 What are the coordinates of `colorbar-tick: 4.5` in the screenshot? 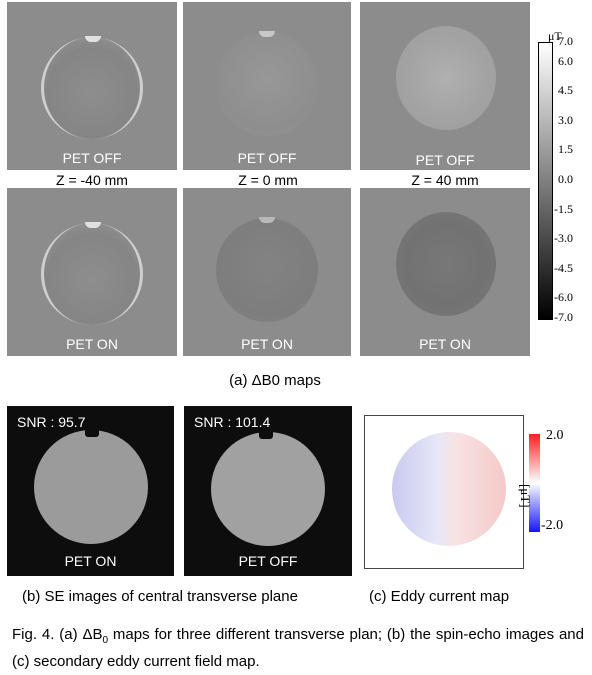 It's located at (565, 90).